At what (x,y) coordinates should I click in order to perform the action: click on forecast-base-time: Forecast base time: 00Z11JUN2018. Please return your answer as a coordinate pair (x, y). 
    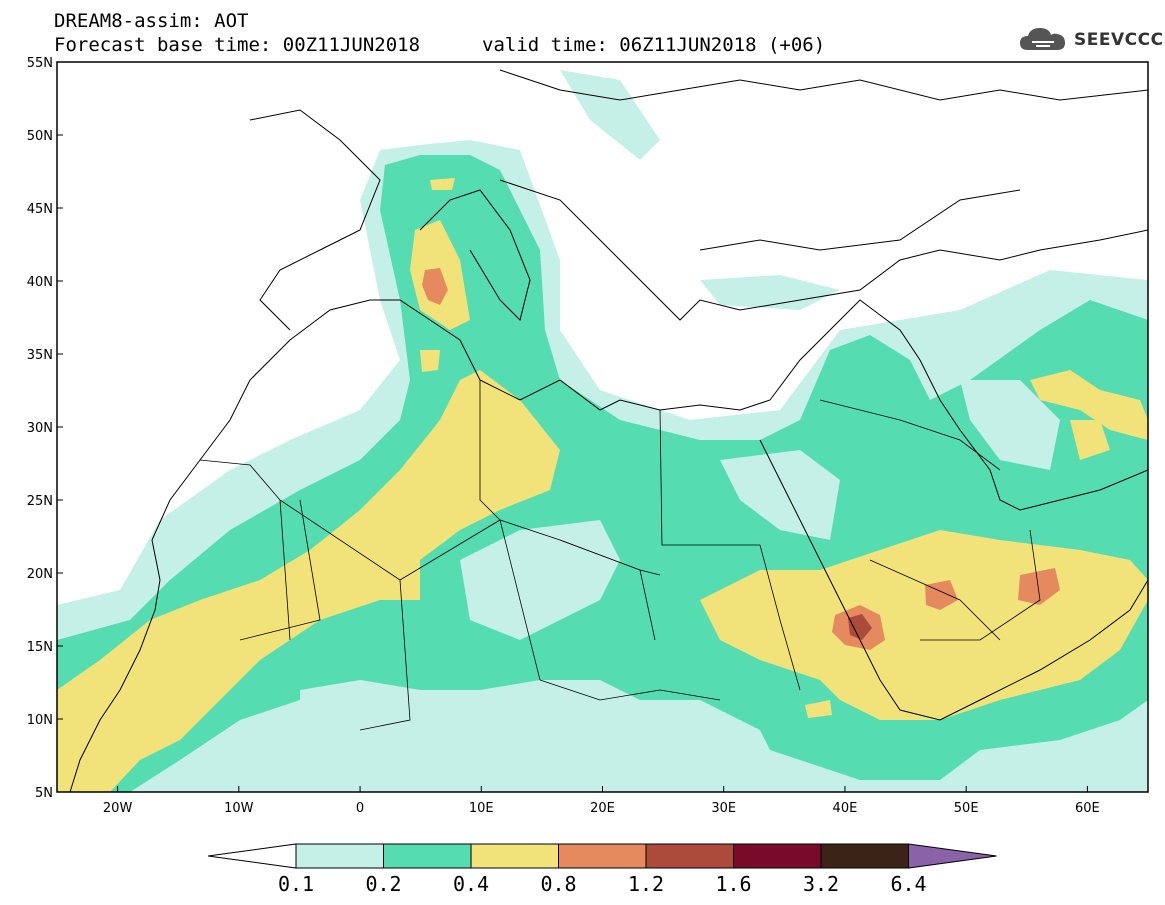
    Looking at the image, I should click on (237, 45).